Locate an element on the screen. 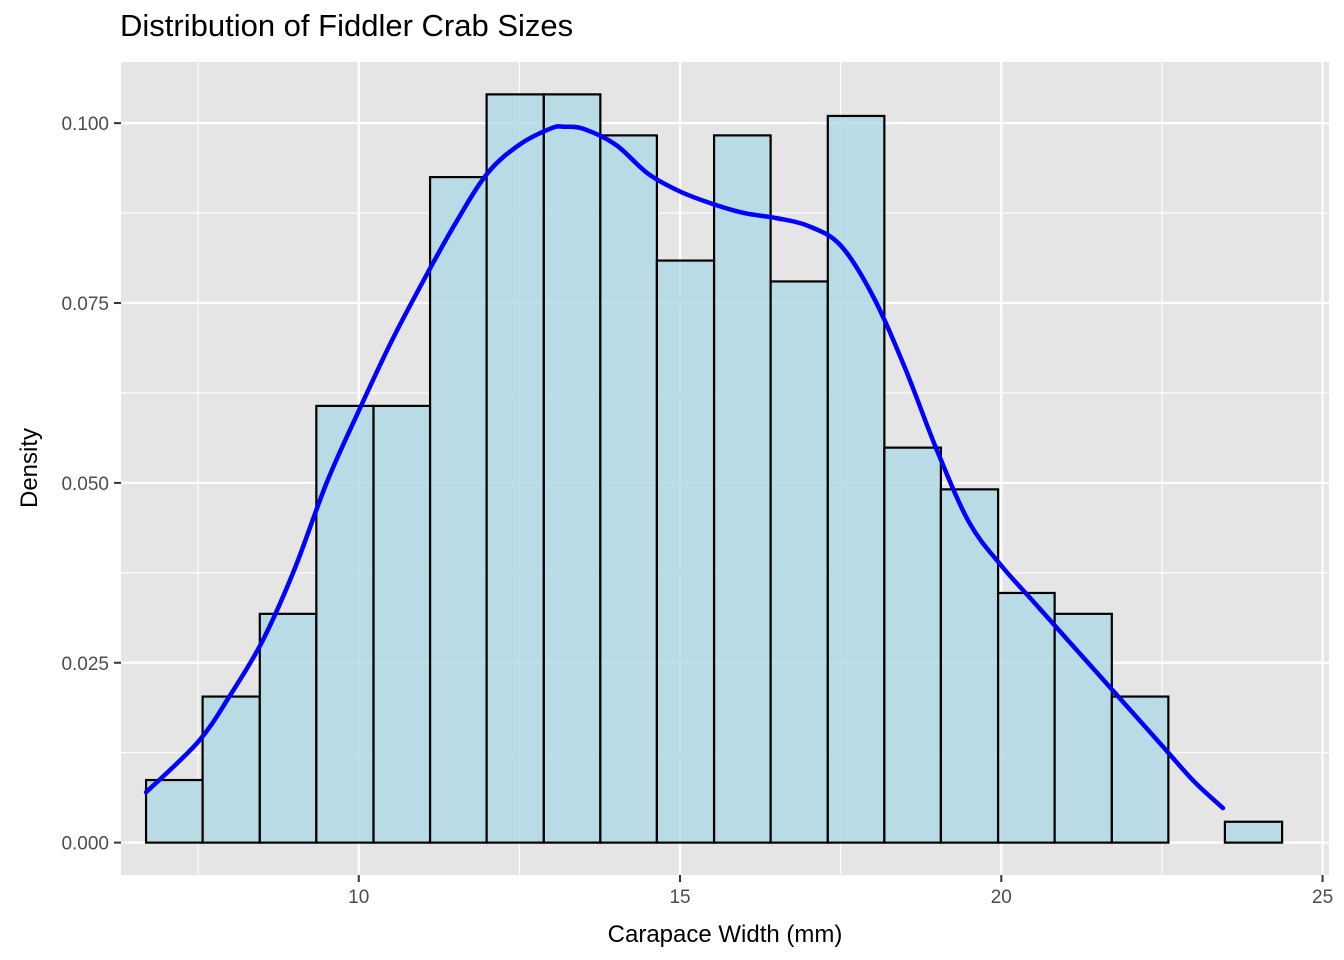 This screenshot has height=960, width=1344. x-tick-label: 15 is located at coordinates (679, 897).